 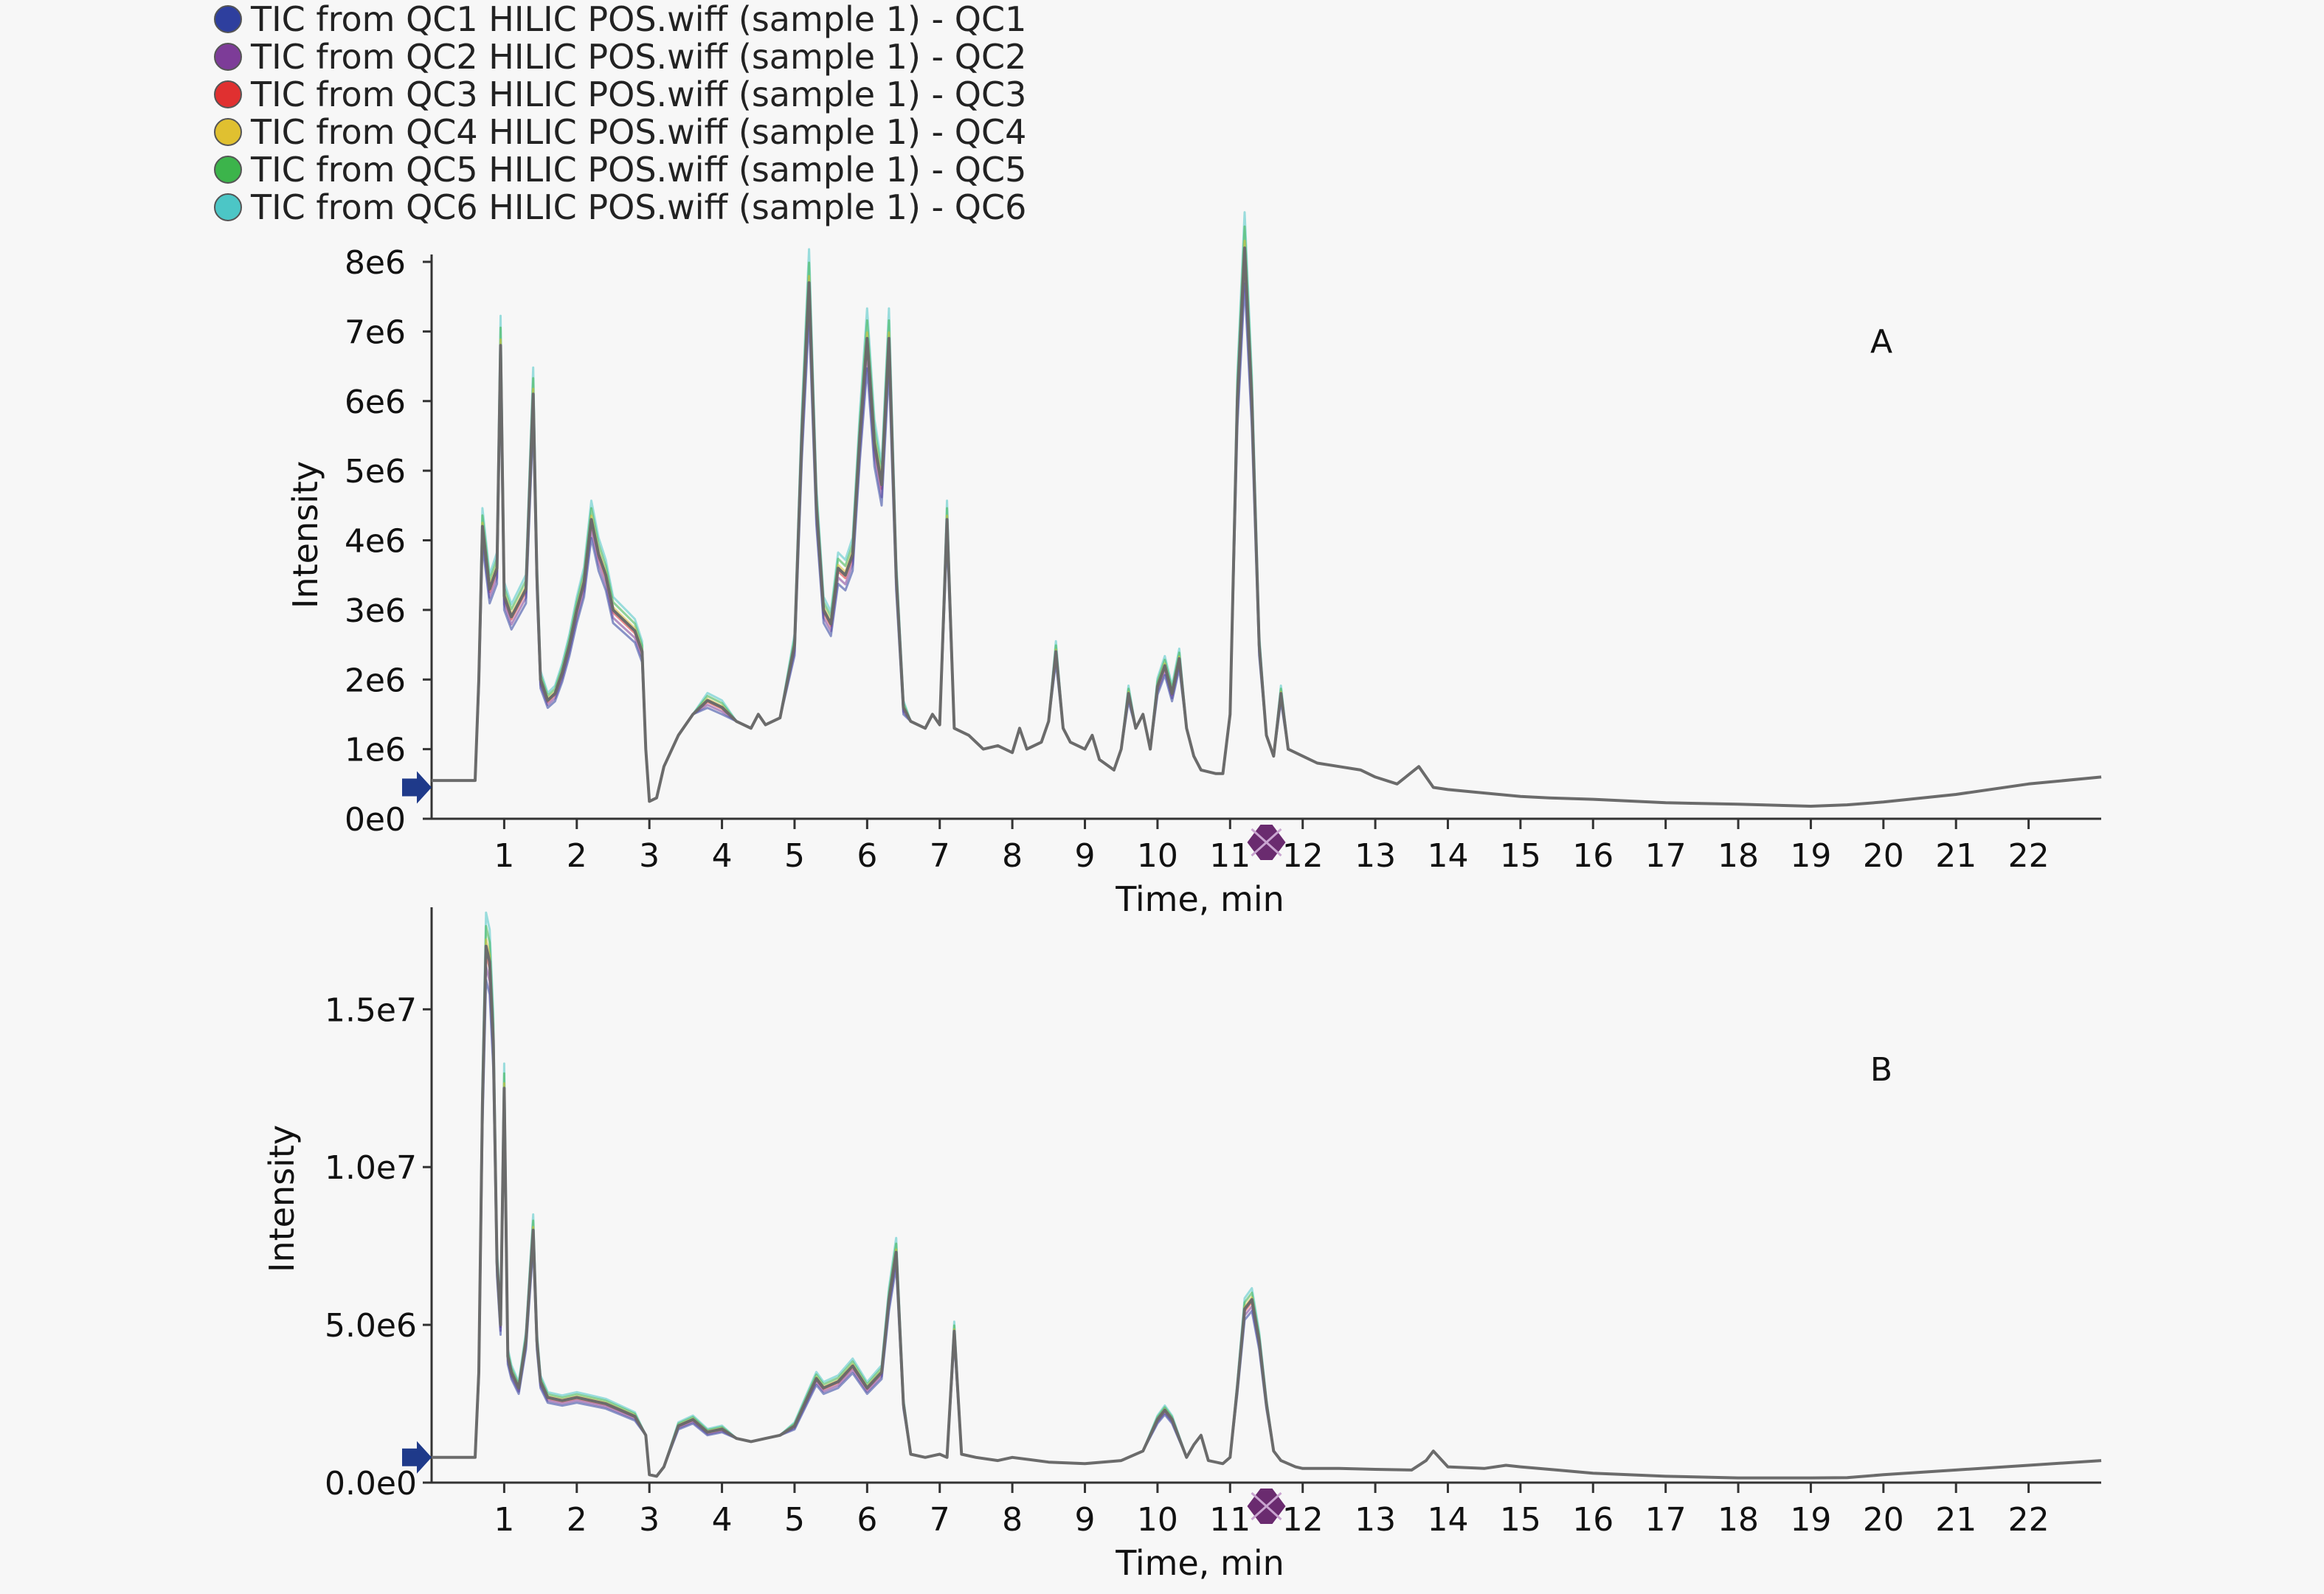 What do you see at coordinates (1881, 1070) in the screenshot?
I see `panel-label: B` at bounding box center [1881, 1070].